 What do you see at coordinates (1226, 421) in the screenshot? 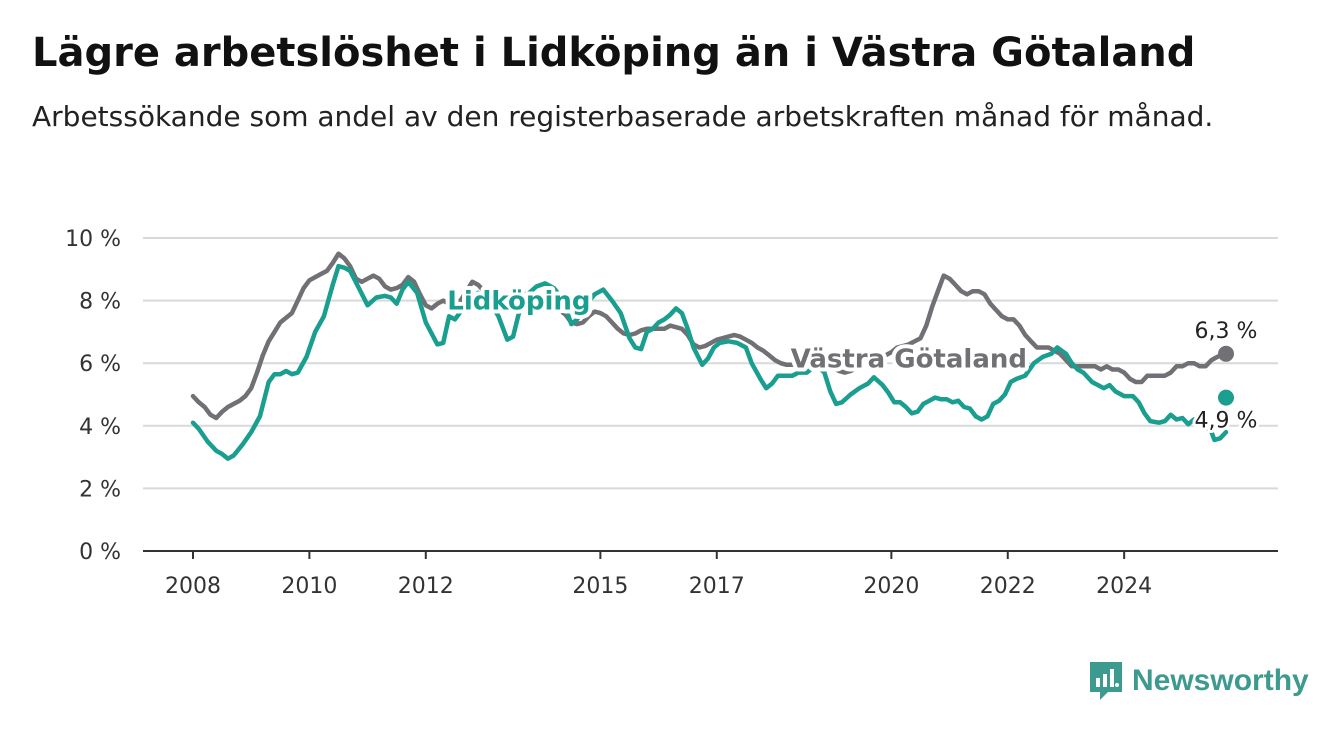
I see `end-value-label-lidkoping: 4,9 %` at bounding box center [1226, 421].